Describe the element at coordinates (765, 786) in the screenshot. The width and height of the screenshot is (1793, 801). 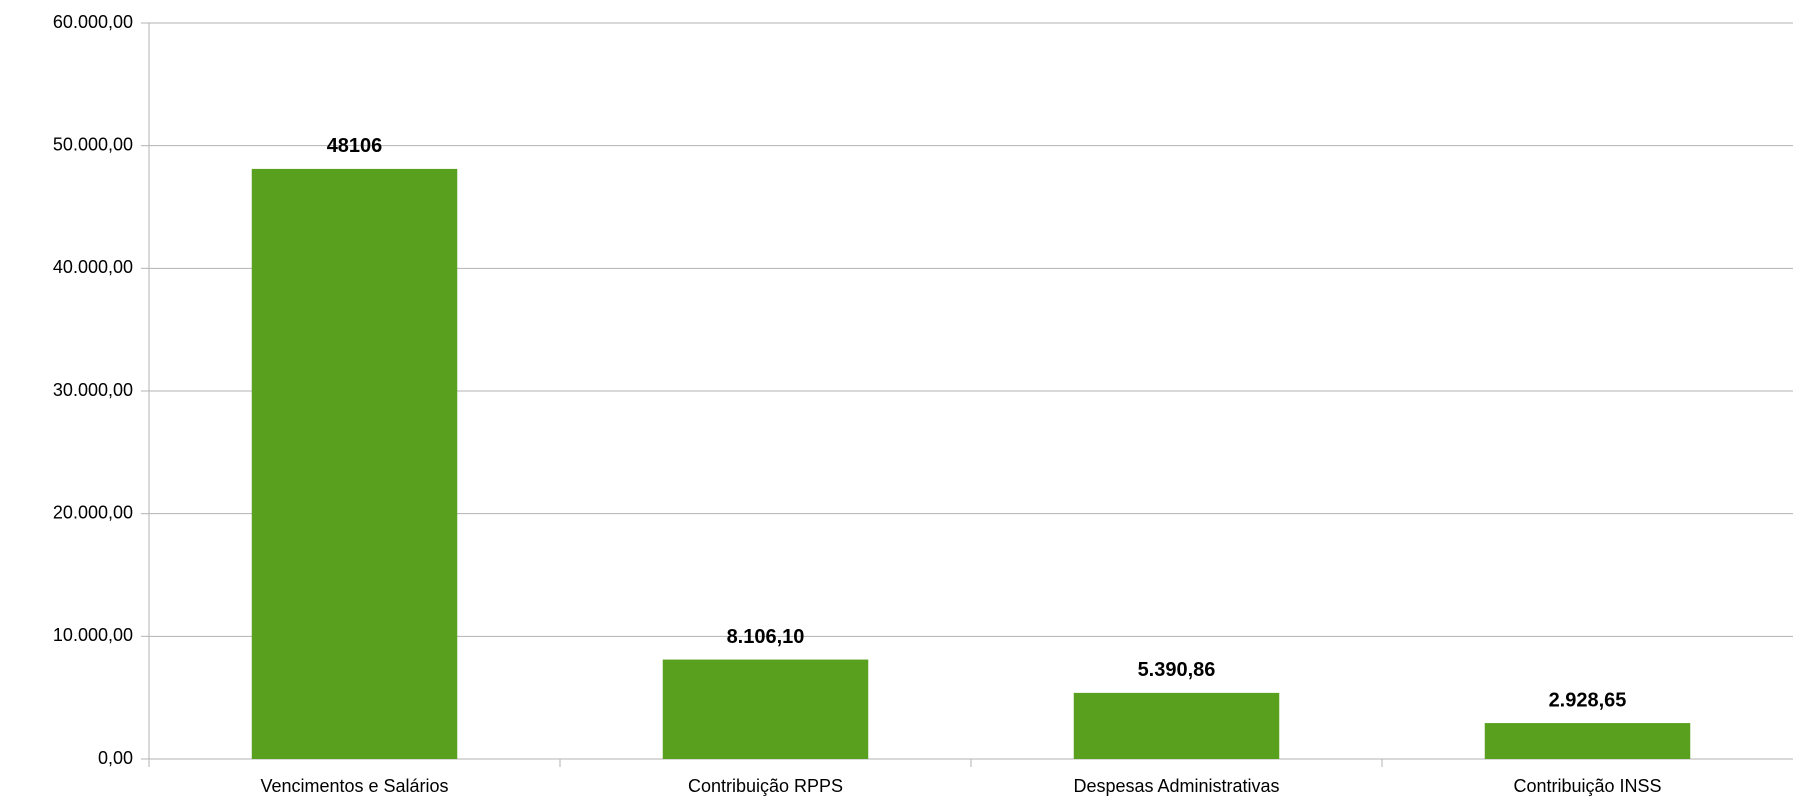
I see `x-tick-label: Contribuição RPPS` at that location.